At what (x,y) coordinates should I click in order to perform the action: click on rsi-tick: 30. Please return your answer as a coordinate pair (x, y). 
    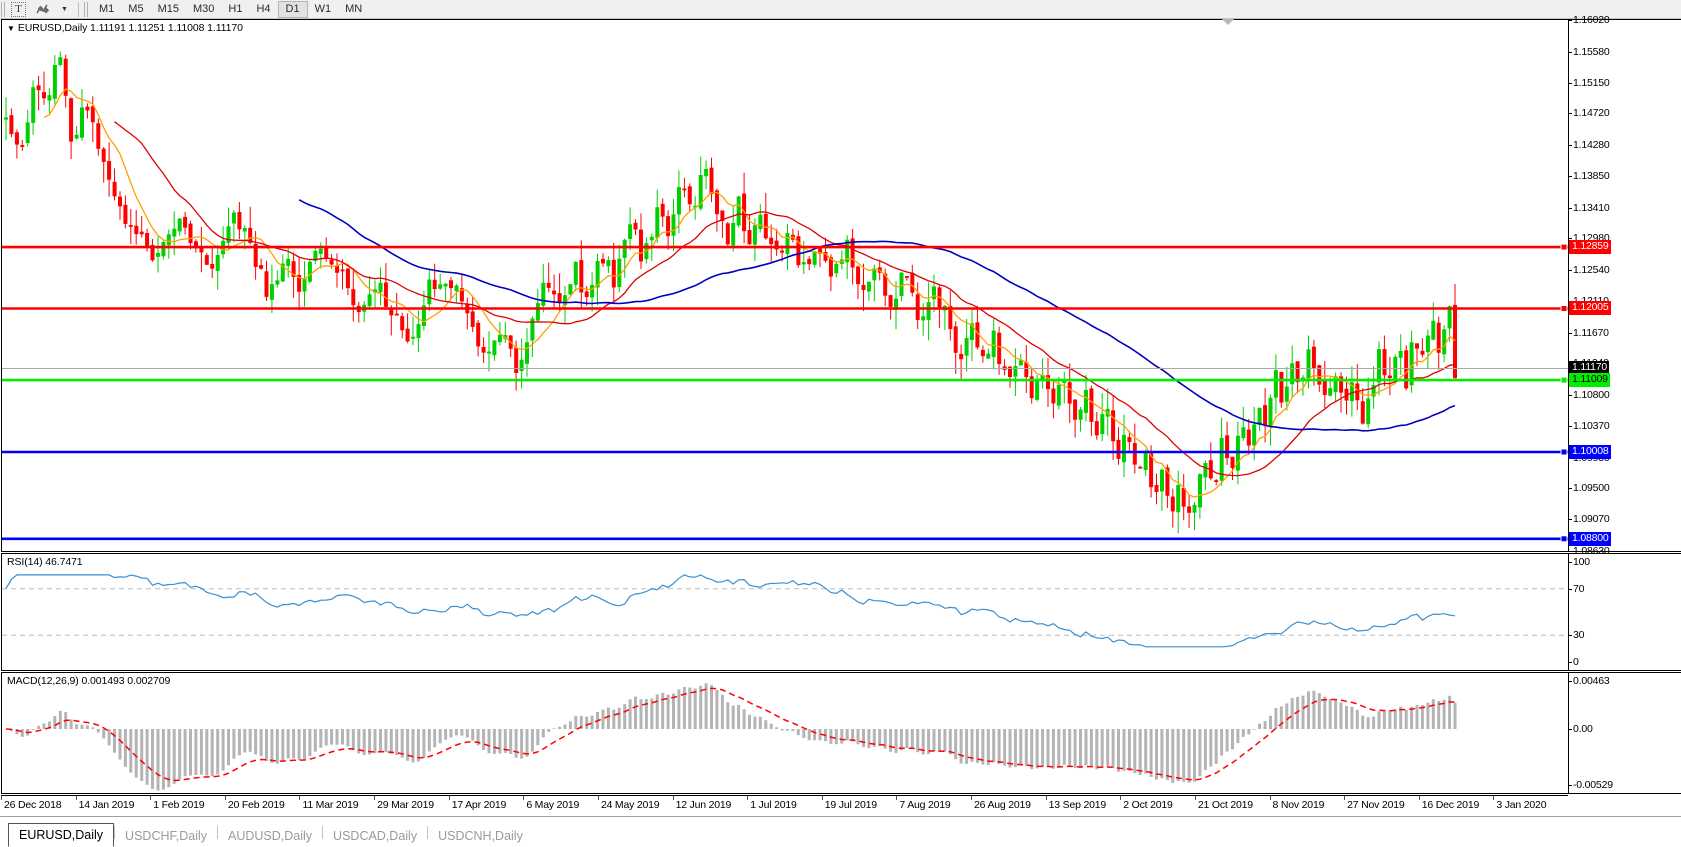
    Looking at the image, I should click on (1576, 635).